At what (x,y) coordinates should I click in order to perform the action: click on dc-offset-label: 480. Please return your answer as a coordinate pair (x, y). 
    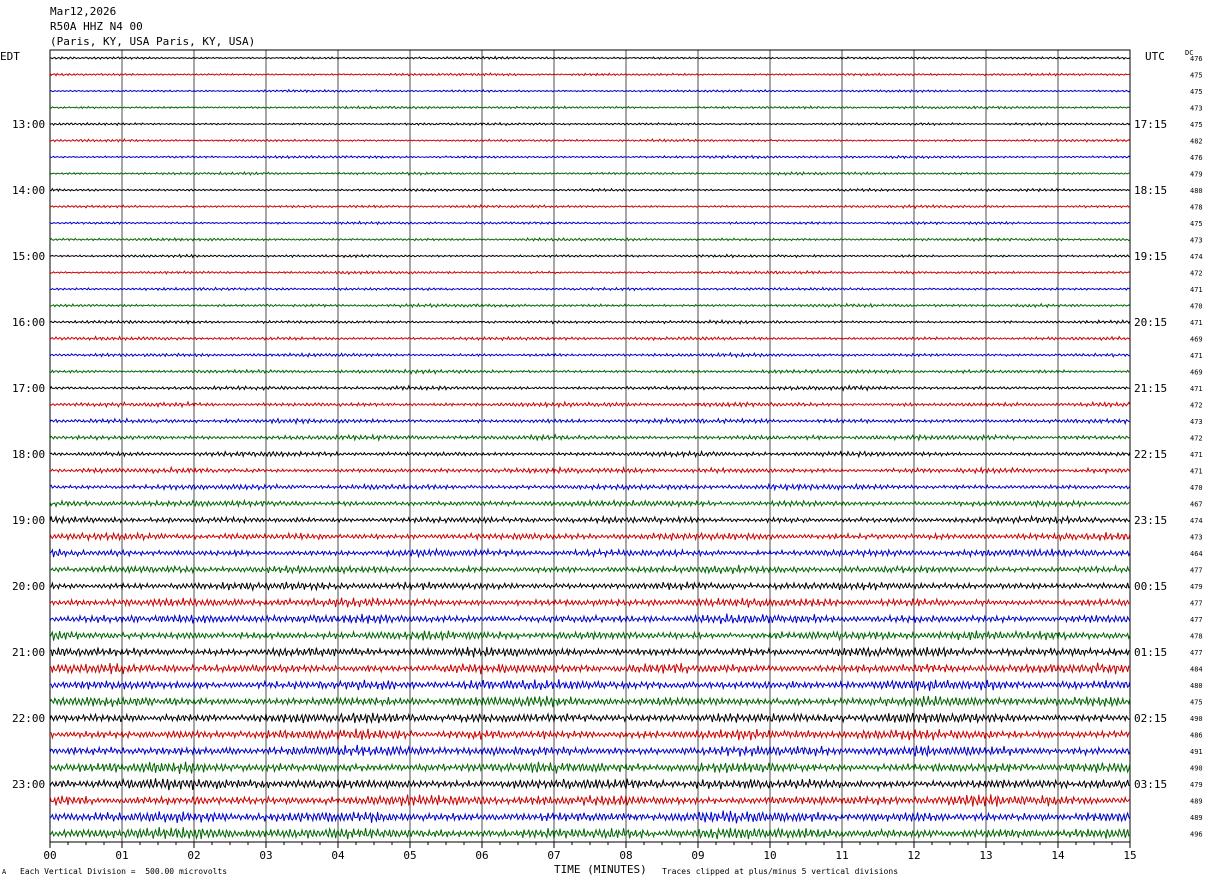
    Looking at the image, I should click on (1196, 686).